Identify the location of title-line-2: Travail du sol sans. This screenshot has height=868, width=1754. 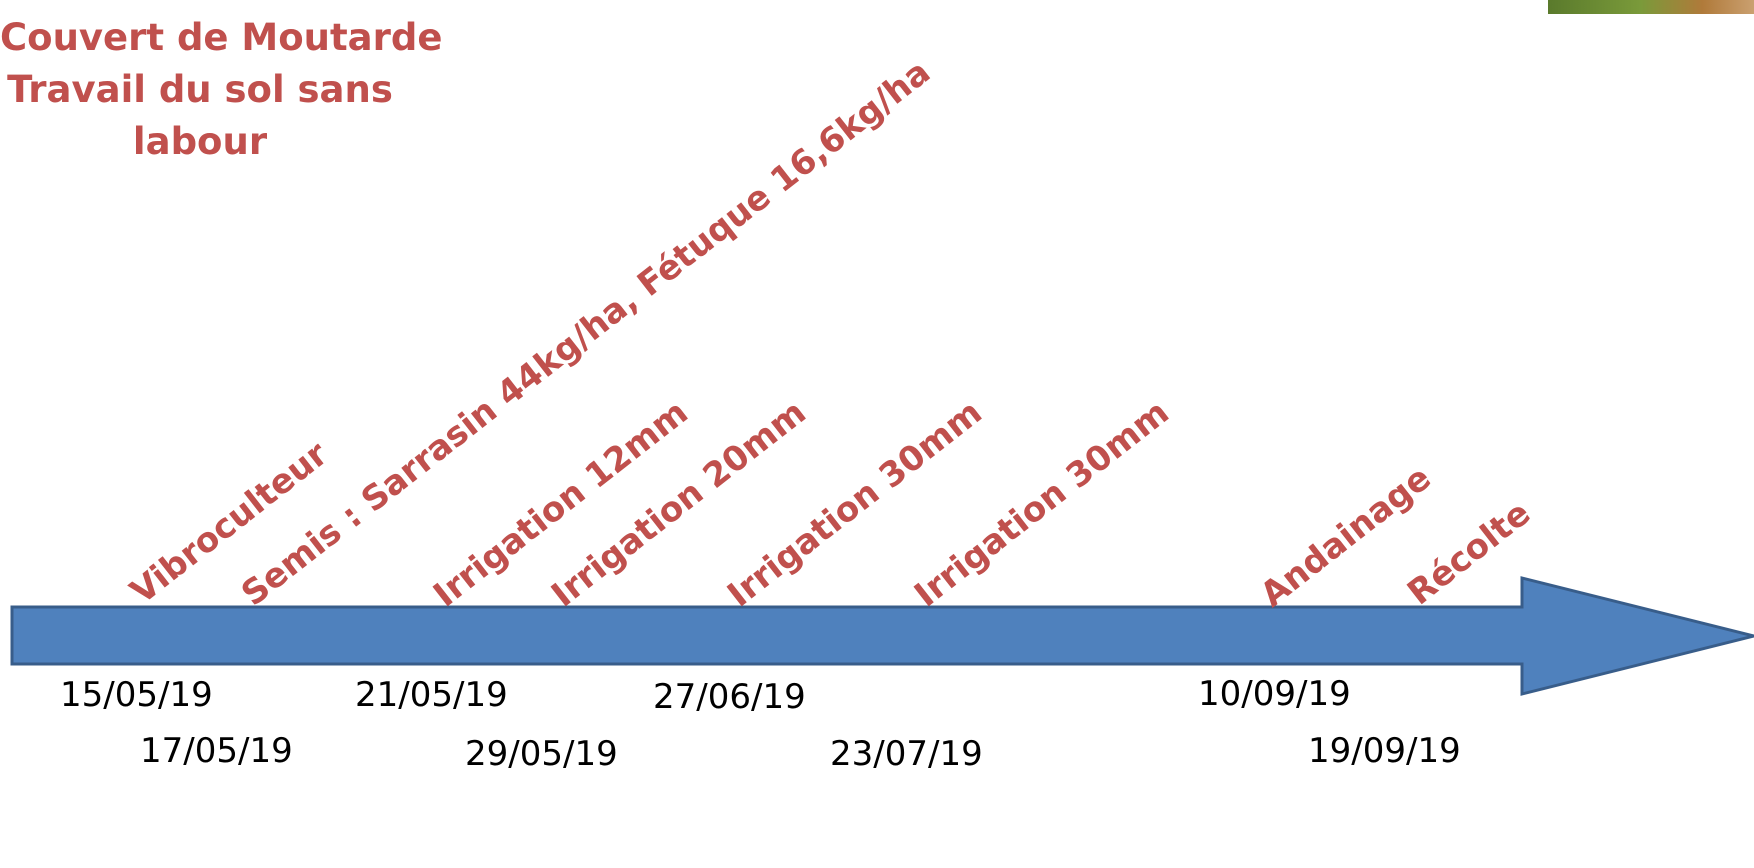
(200, 89).